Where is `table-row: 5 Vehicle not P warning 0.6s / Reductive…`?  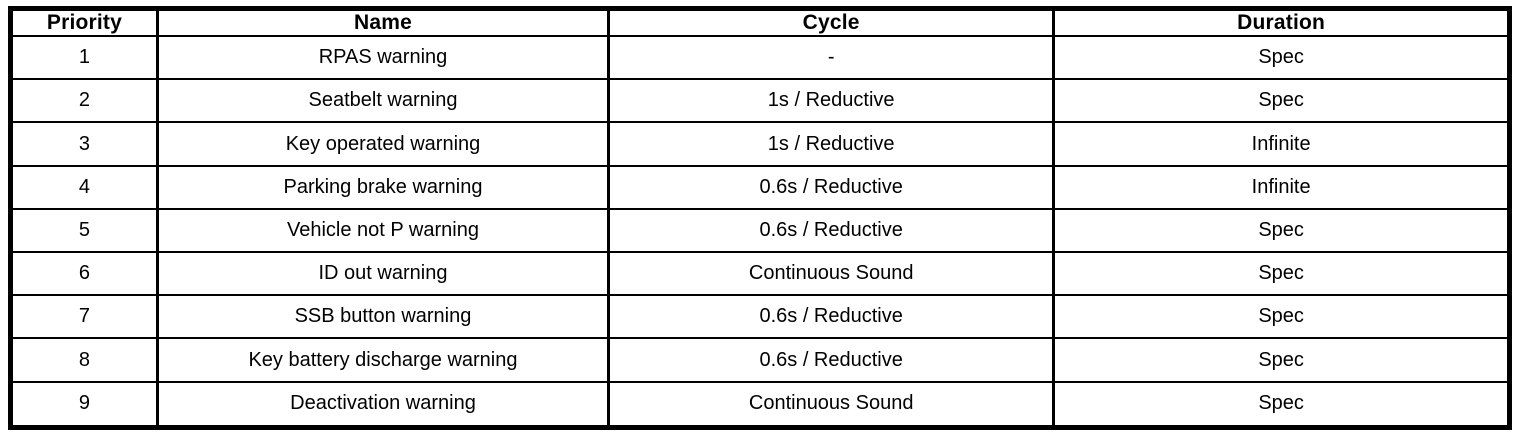
table-row: 5 Vehicle not P warning 0.6s / Reductive… is located at coordinates (760, 230).